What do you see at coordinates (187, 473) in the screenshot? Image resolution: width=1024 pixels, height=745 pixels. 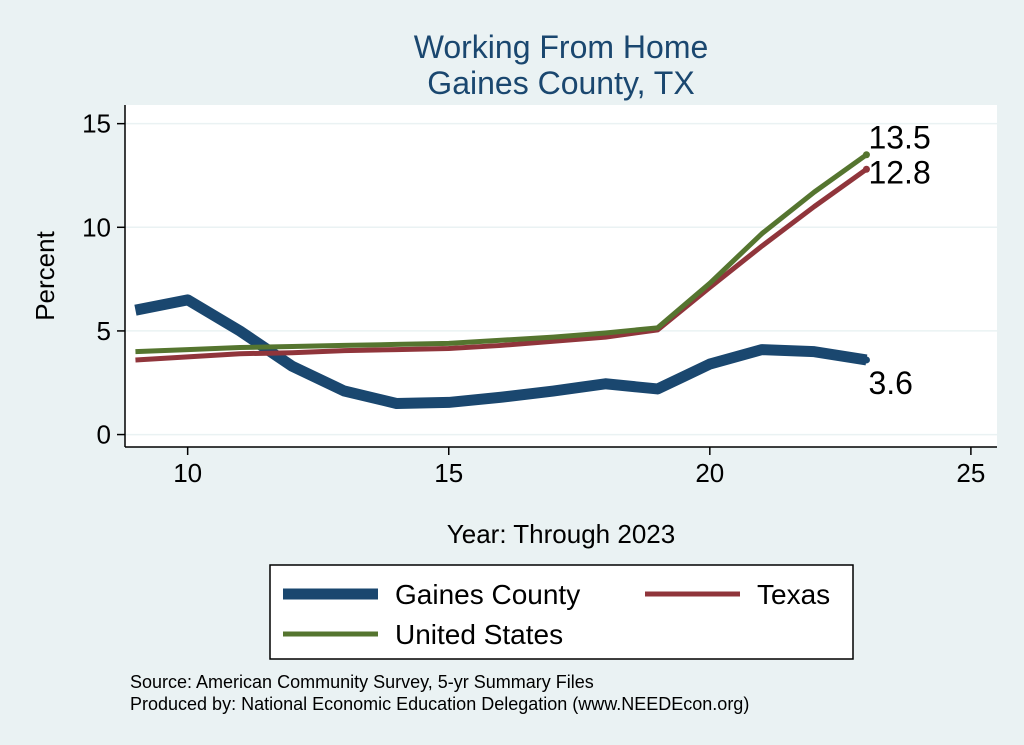 I see `x-tick-label-10: 10` at bounding box center [187, 473].